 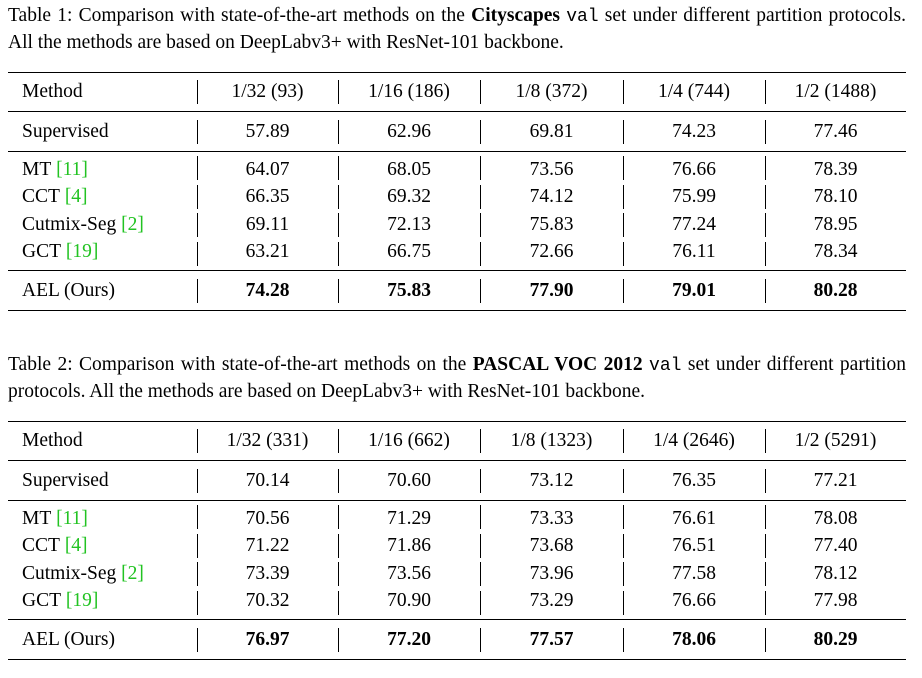 What do you see at coordinates (694, 574) in the screenshot?
I see `value-cell: 77.58` at bounding box center [694, 574].